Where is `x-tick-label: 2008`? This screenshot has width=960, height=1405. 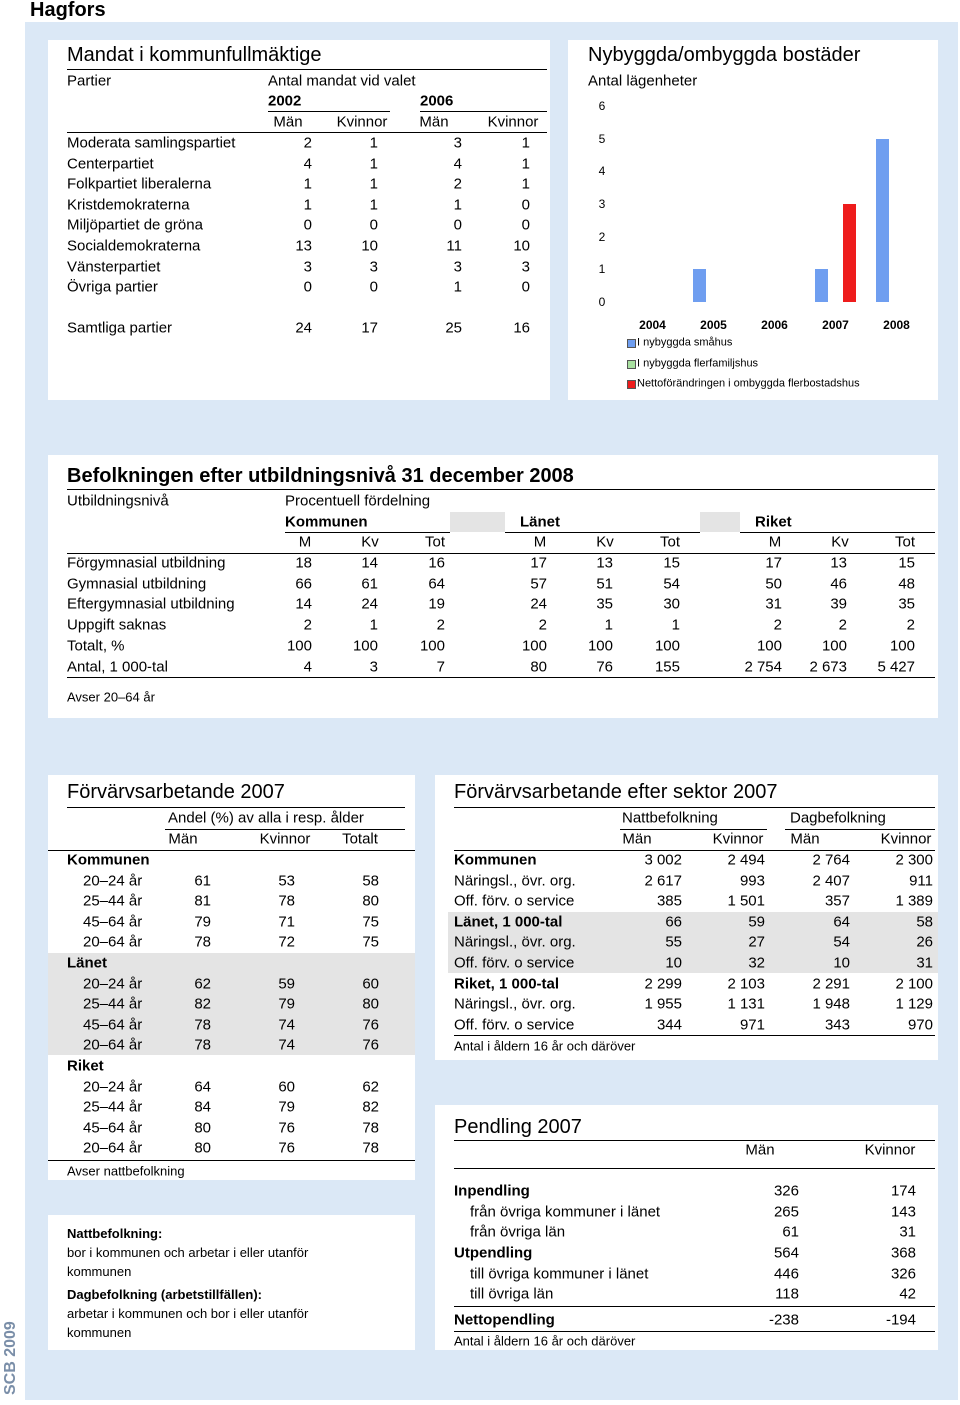
x-tick-label: 2008 is located at coordinates (896, 325).